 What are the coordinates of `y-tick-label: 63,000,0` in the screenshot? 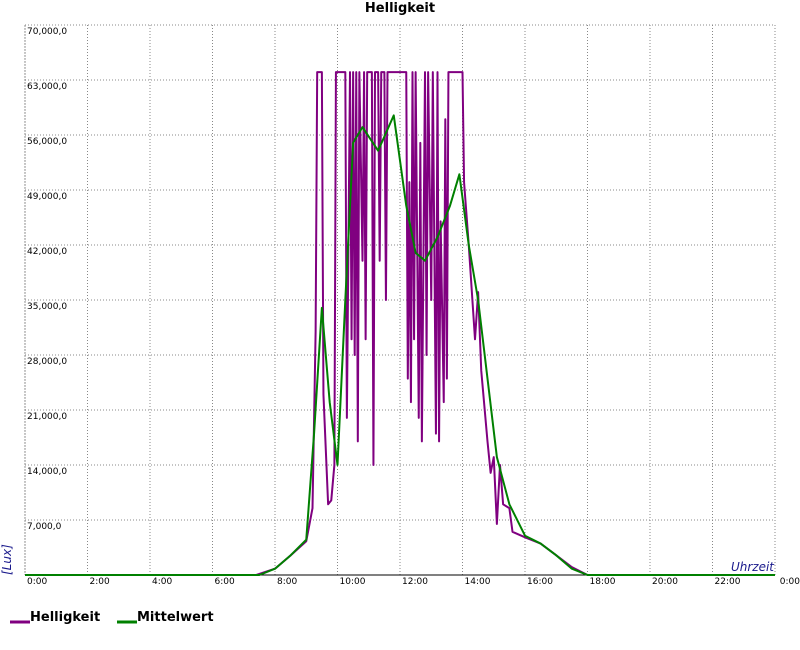 It's located at (47, 87).